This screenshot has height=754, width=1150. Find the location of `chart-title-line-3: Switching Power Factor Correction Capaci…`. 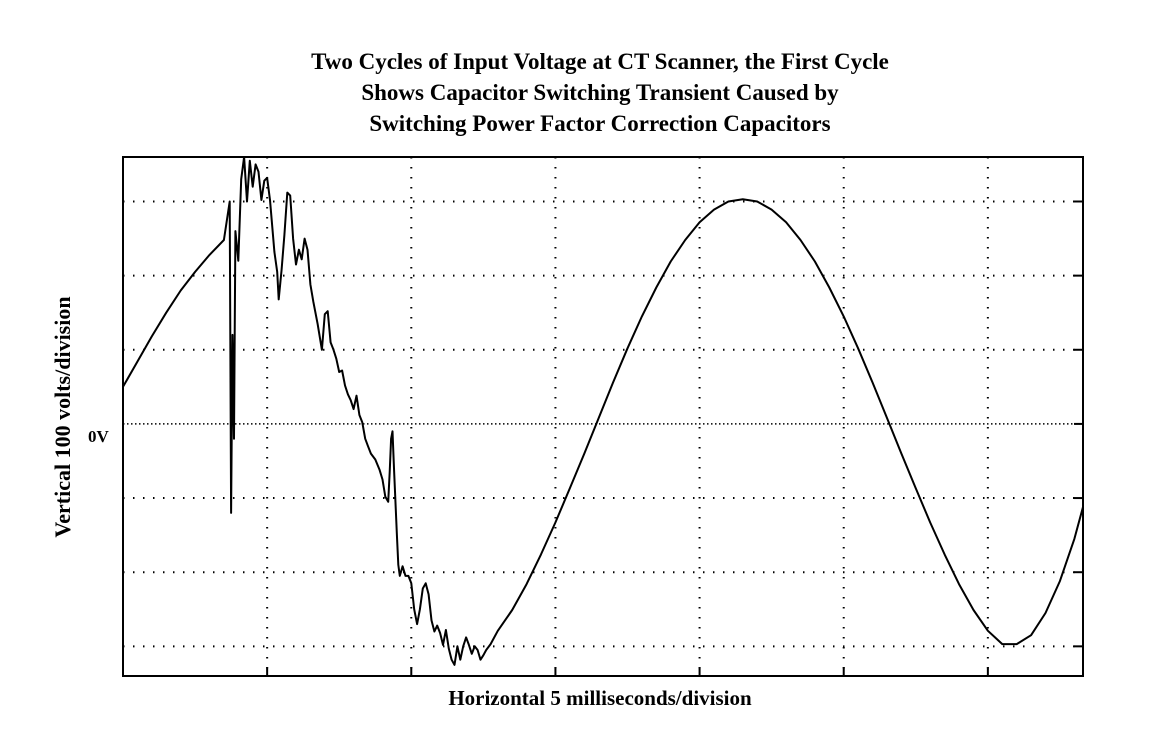

chart-title-line-3: Switching Power Factor Correction Capaci… is located at coordinates (600, 123).